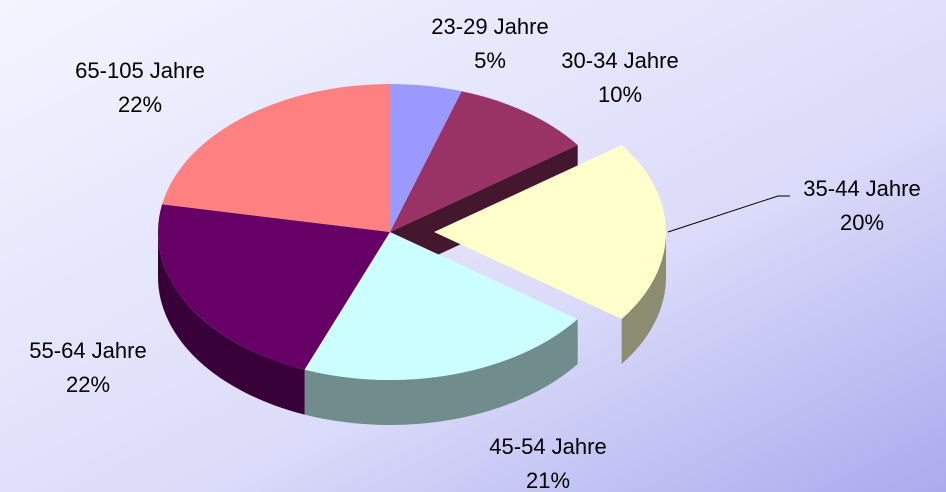  I want to click on data-label-name: 35-44 Jahre, so click(861, 188).